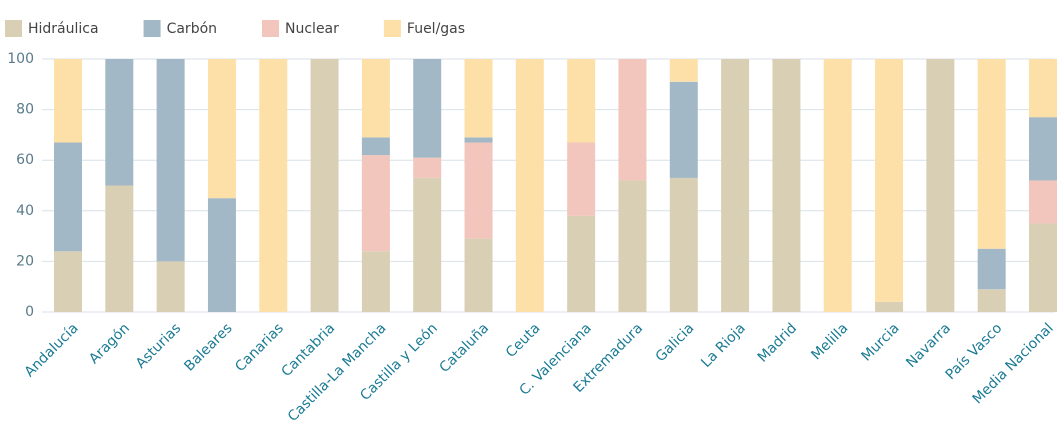 The width and height of the screenshot is (1059, 427). I want to click on x-tick-label: Navarra, so click(928, 345).